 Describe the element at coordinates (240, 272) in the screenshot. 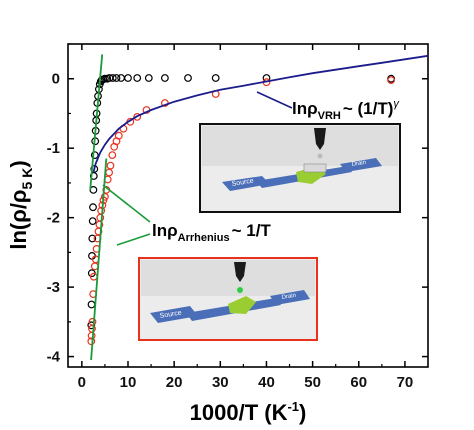

I see `inset-bottom-nozzle` at that location.